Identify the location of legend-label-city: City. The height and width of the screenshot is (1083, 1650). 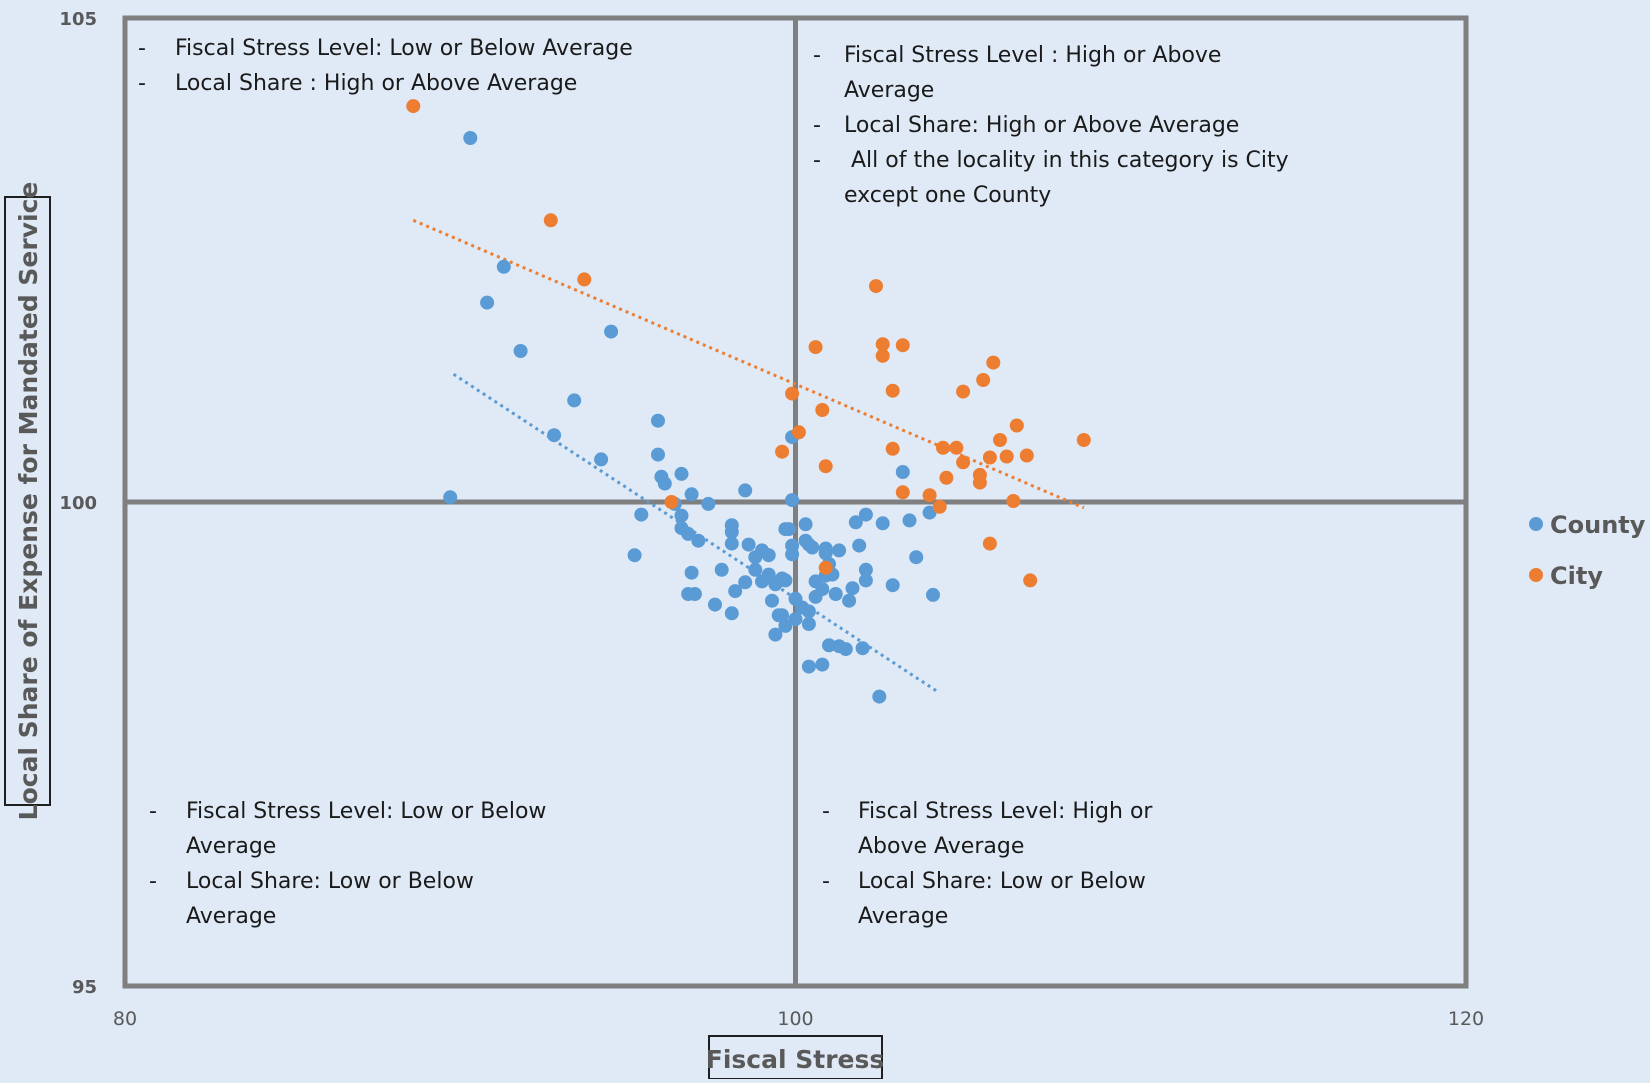
(1576, 576).